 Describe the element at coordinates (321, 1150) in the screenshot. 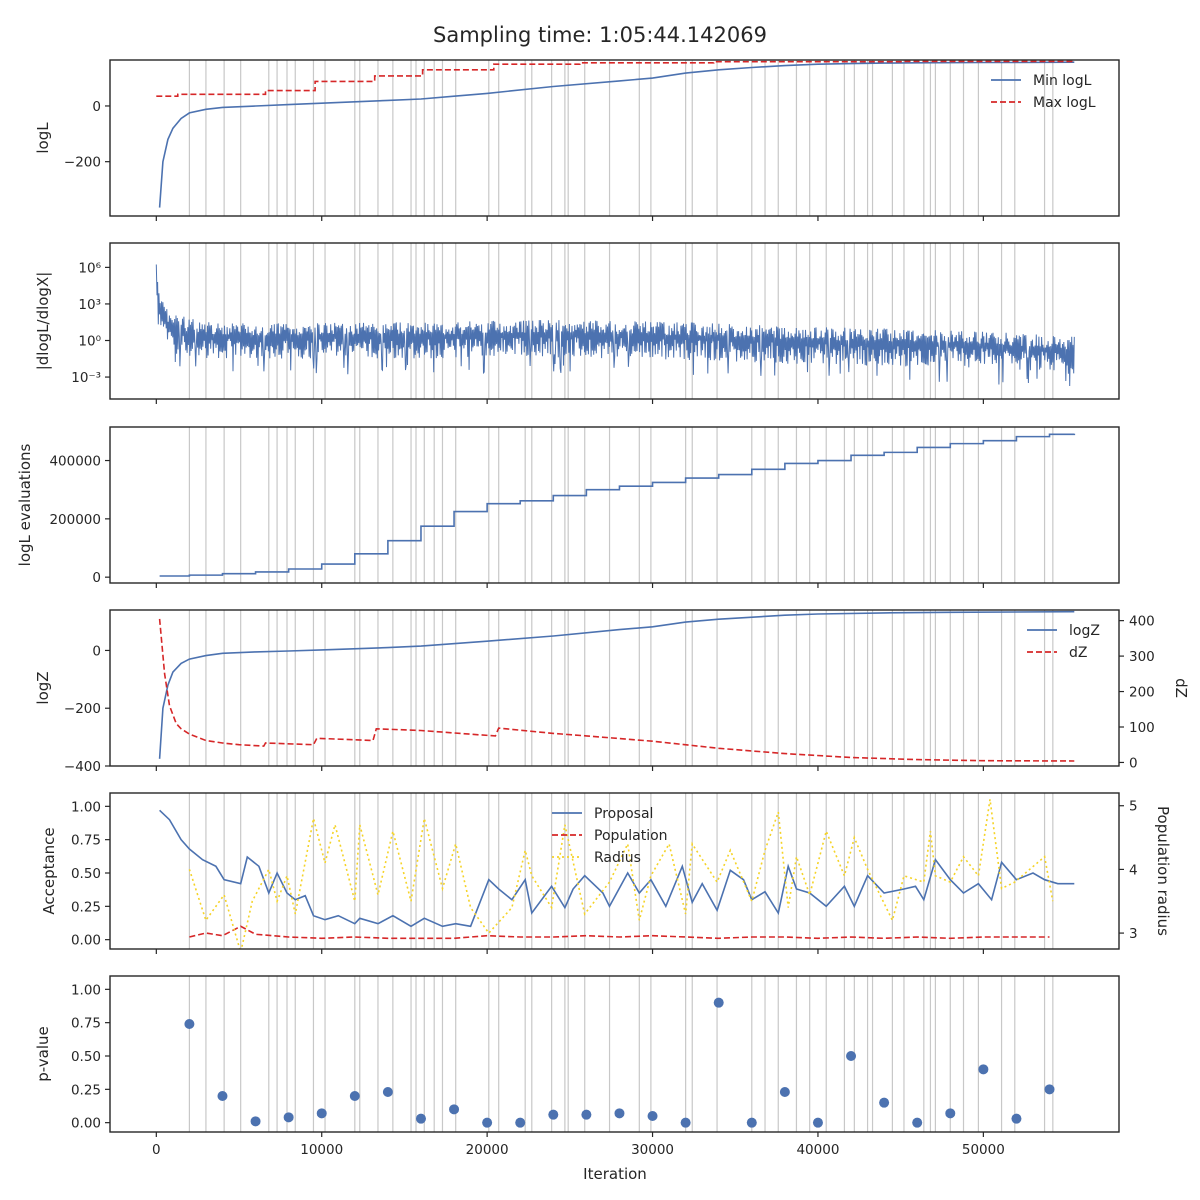

I see `x-tick-label: 10000` at that location.